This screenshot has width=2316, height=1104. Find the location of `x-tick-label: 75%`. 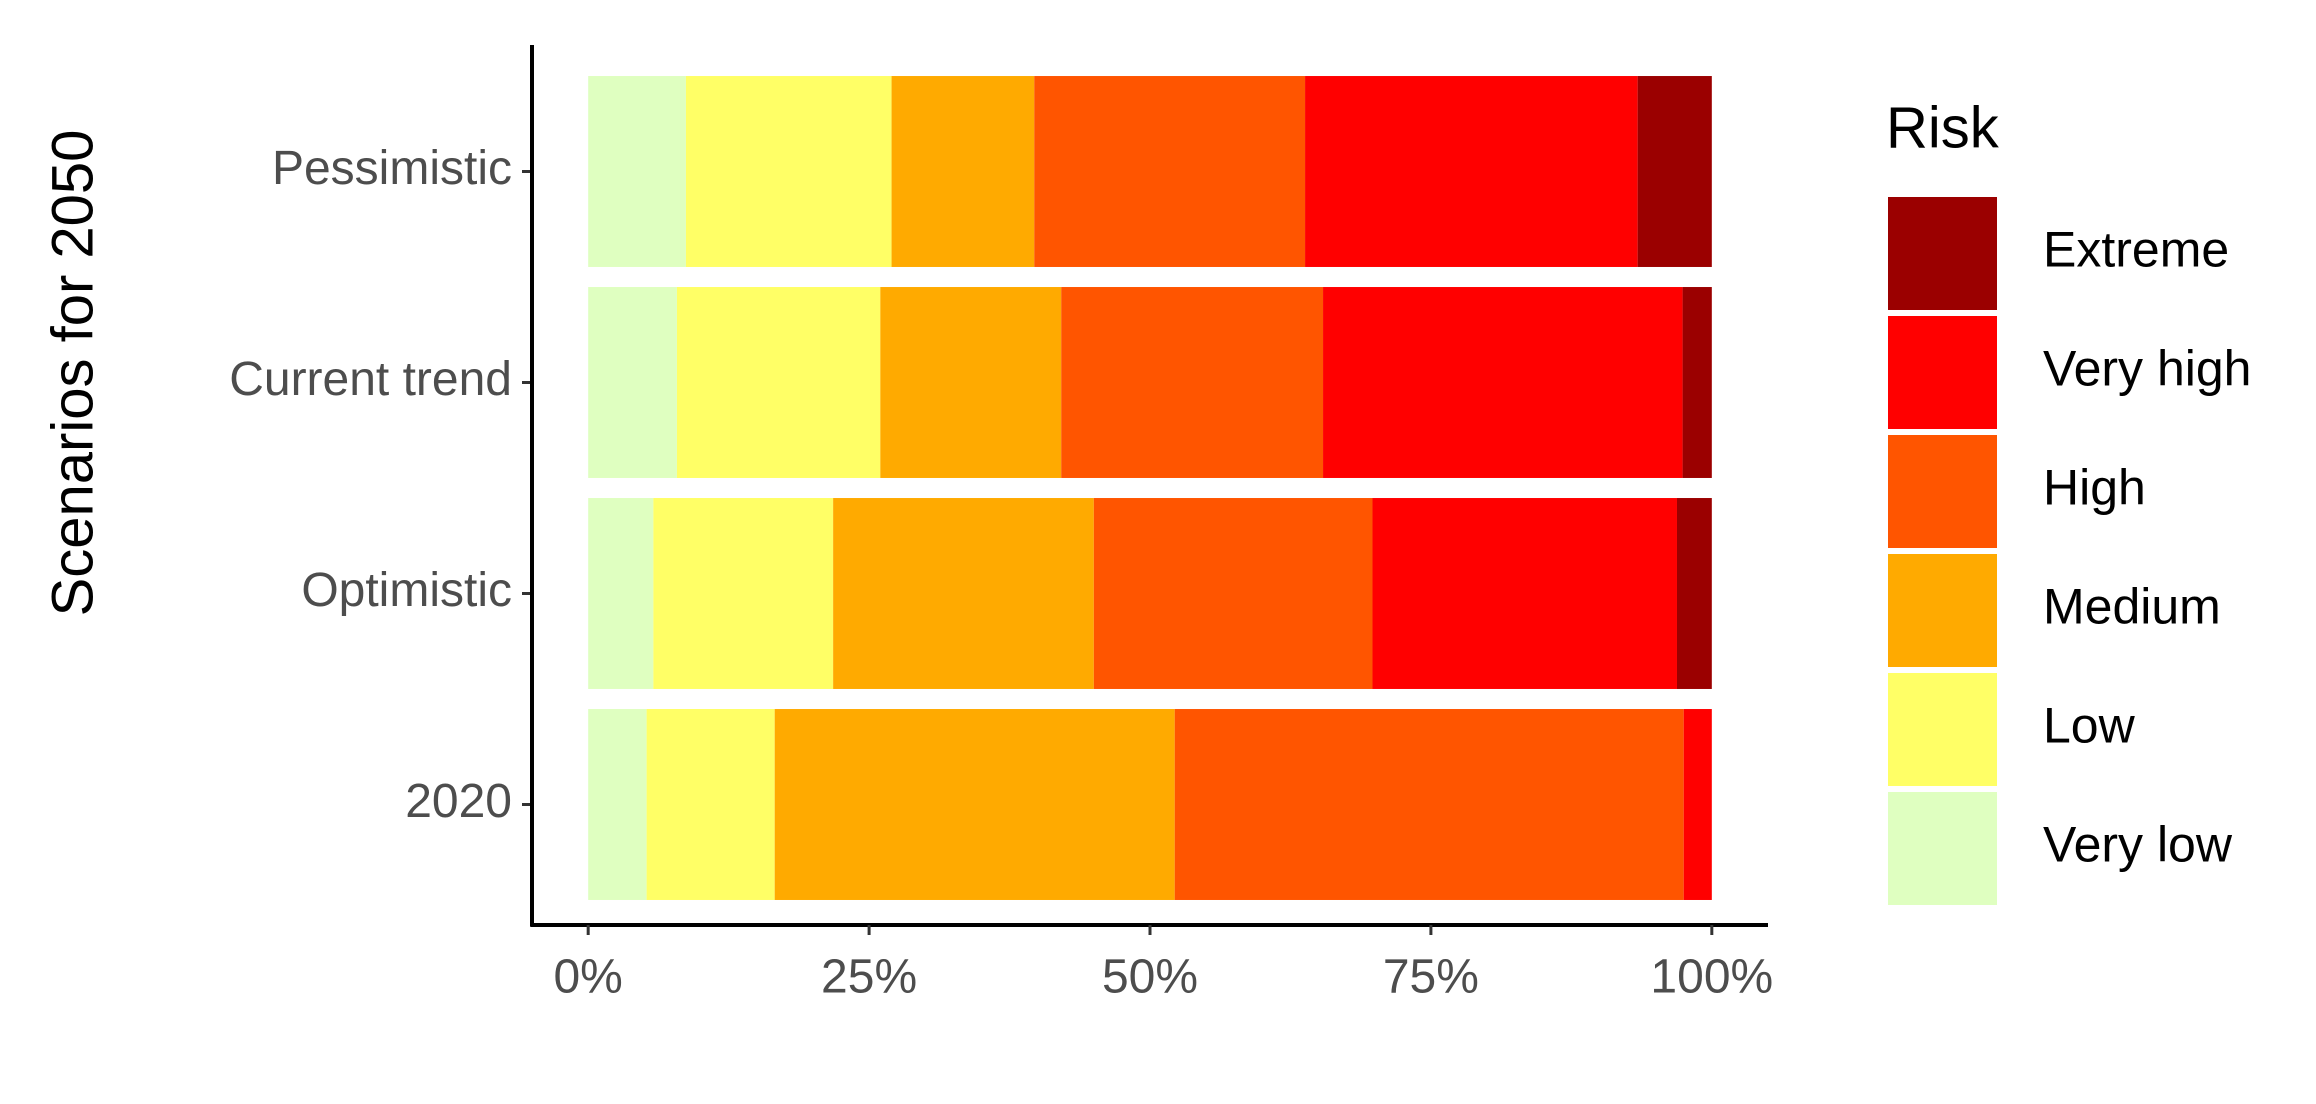

x-tick-label: 75% is located at coordinates (1431, 977).